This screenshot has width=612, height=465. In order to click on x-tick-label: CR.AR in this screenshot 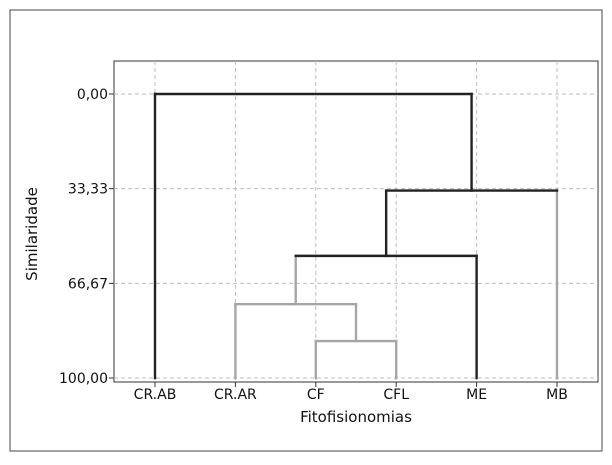, I will do `click(235, 395)`.